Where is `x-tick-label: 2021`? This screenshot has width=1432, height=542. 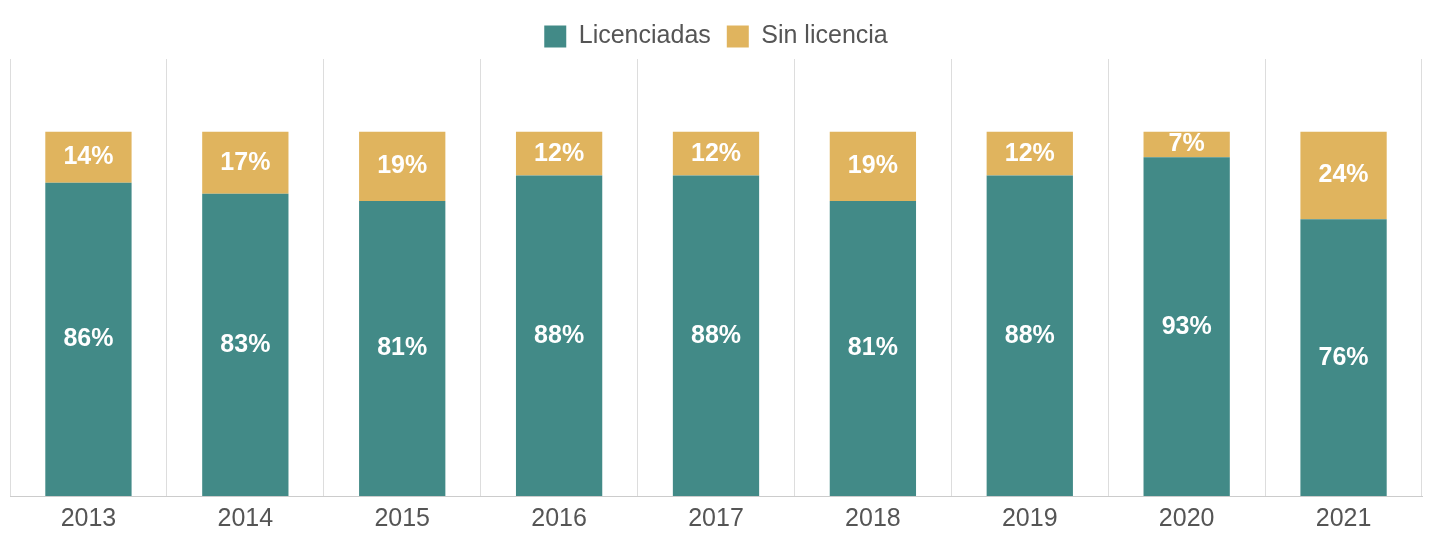
x-tick-label: 2021 is located at coordinates (1343, 516).